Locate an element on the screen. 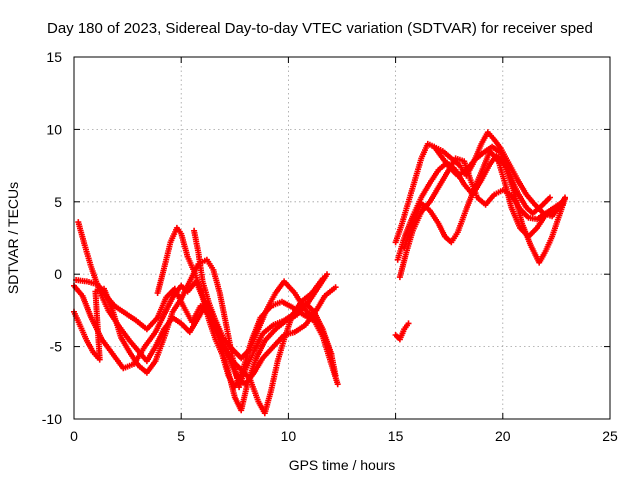 This screenshot has height=480, width=640. y-tick-label: 10 is located at coordinates (54, 129).